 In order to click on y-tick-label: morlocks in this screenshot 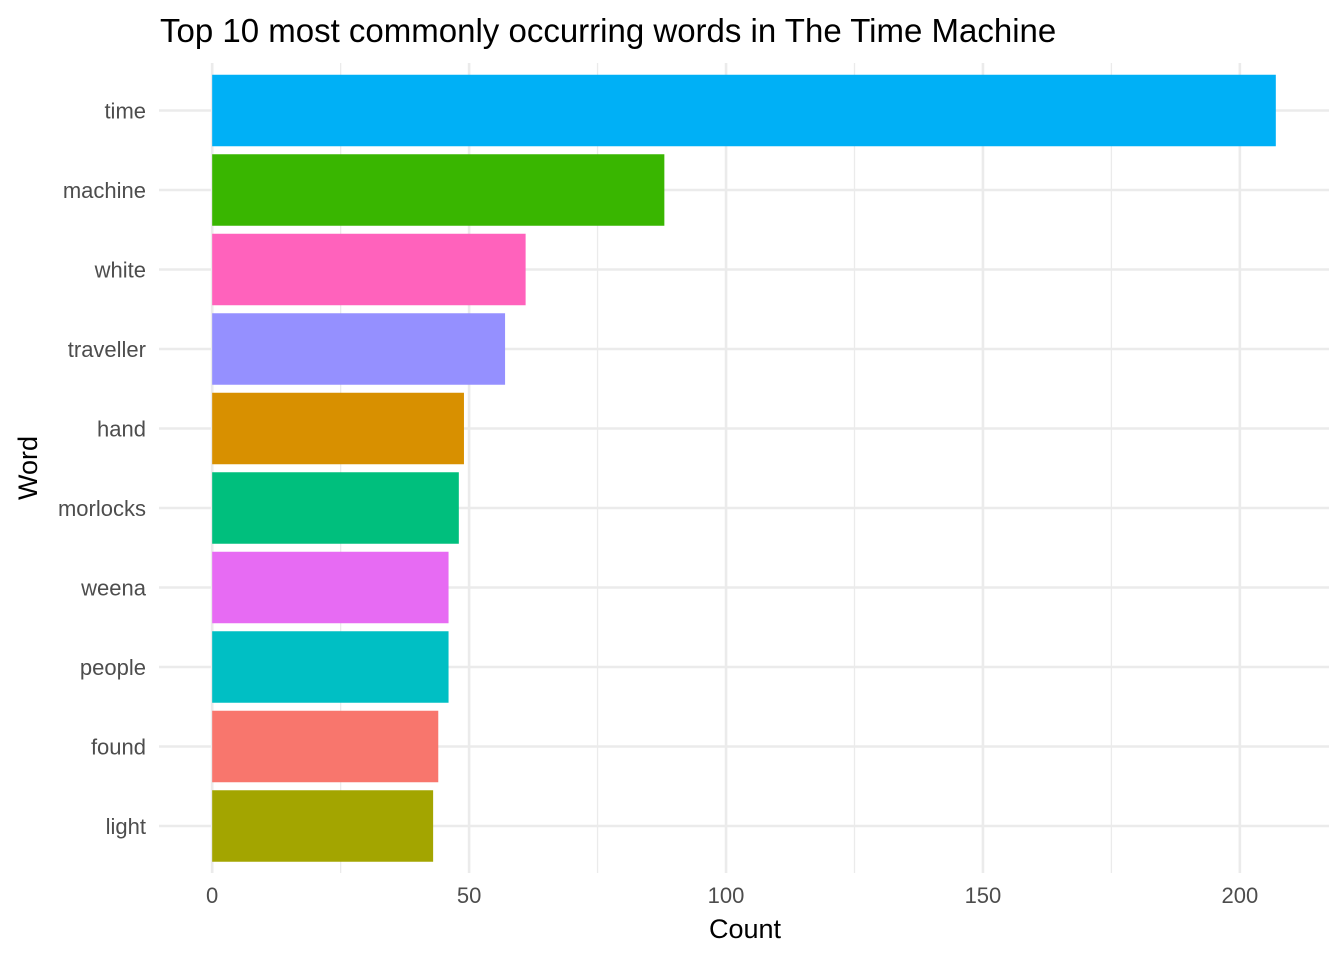, I will do `click(102, 508)`.